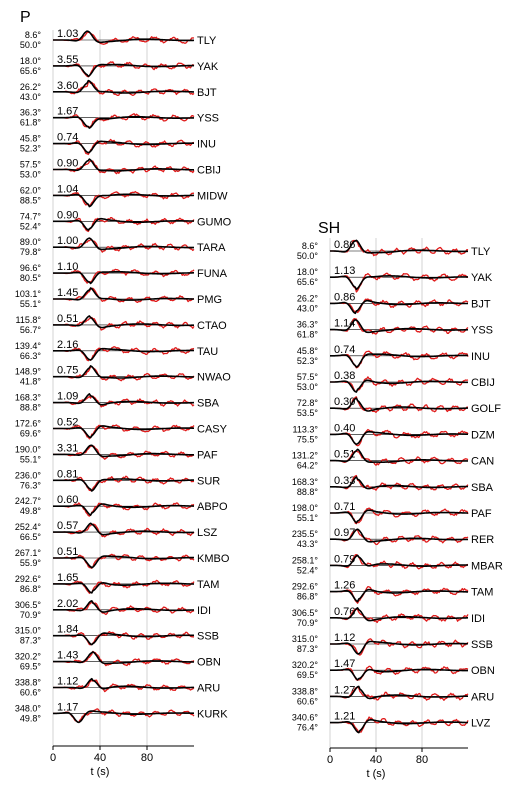 The height and width of the screenshot is (796, 520). I want to click on distance-label: 64.2°, so click(308, 466).